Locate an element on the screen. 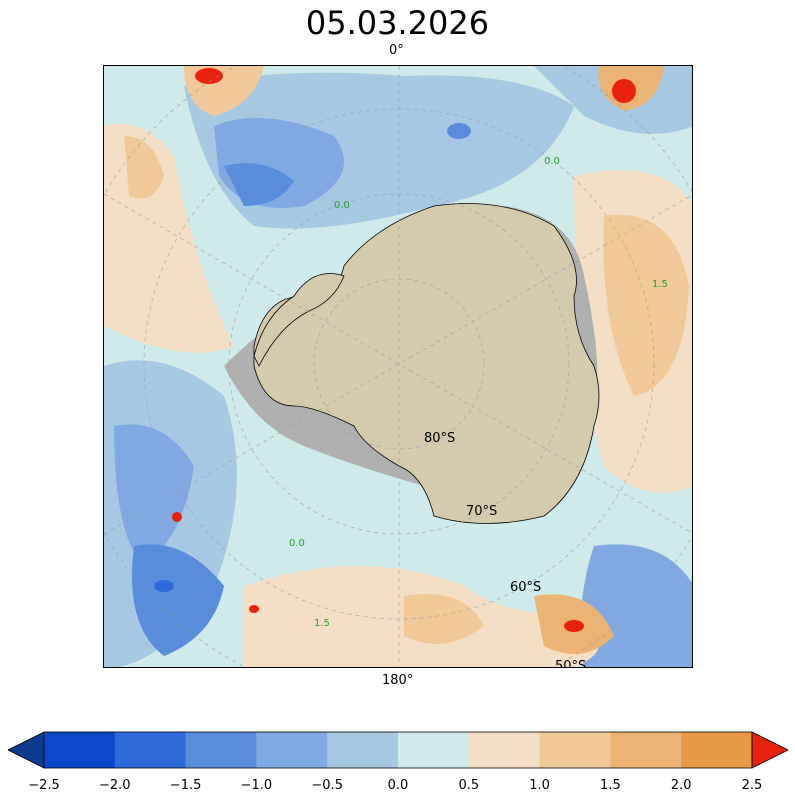  map-title: 05.03.2026 is located at coordinates (397, 23).